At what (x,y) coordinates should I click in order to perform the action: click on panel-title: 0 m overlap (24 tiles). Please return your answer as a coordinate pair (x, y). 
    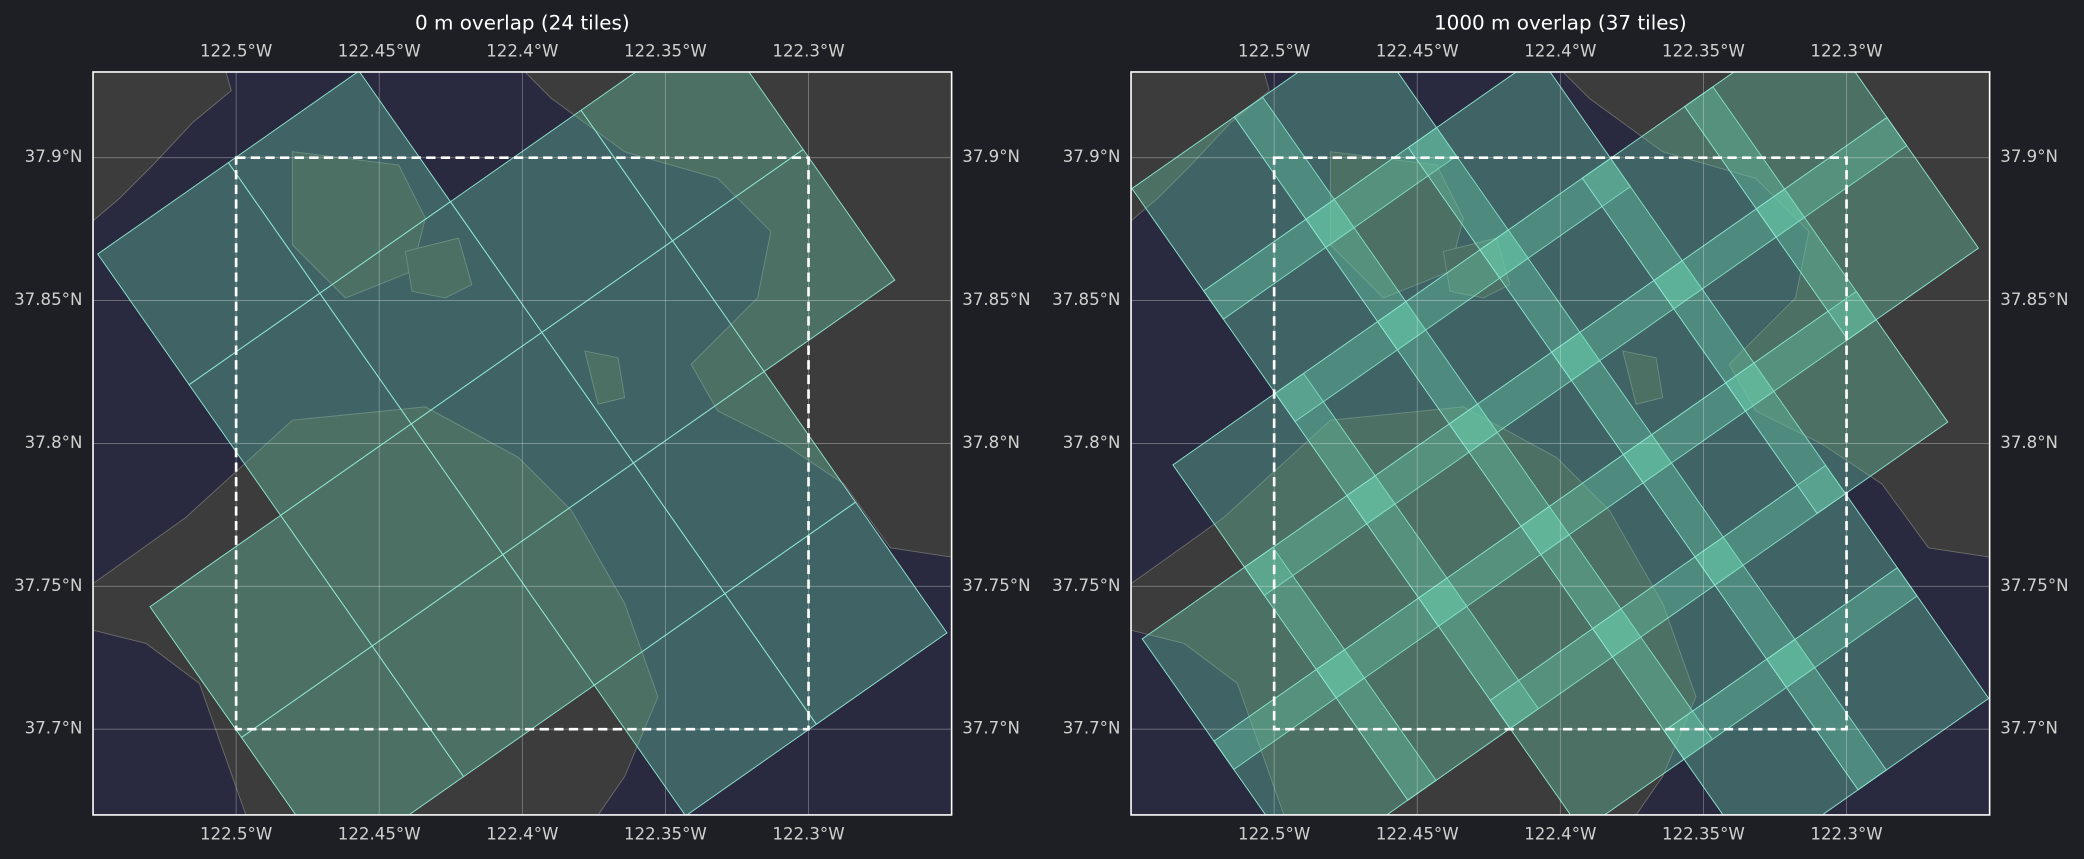
    Looking at the image, I should click on (522, 23).